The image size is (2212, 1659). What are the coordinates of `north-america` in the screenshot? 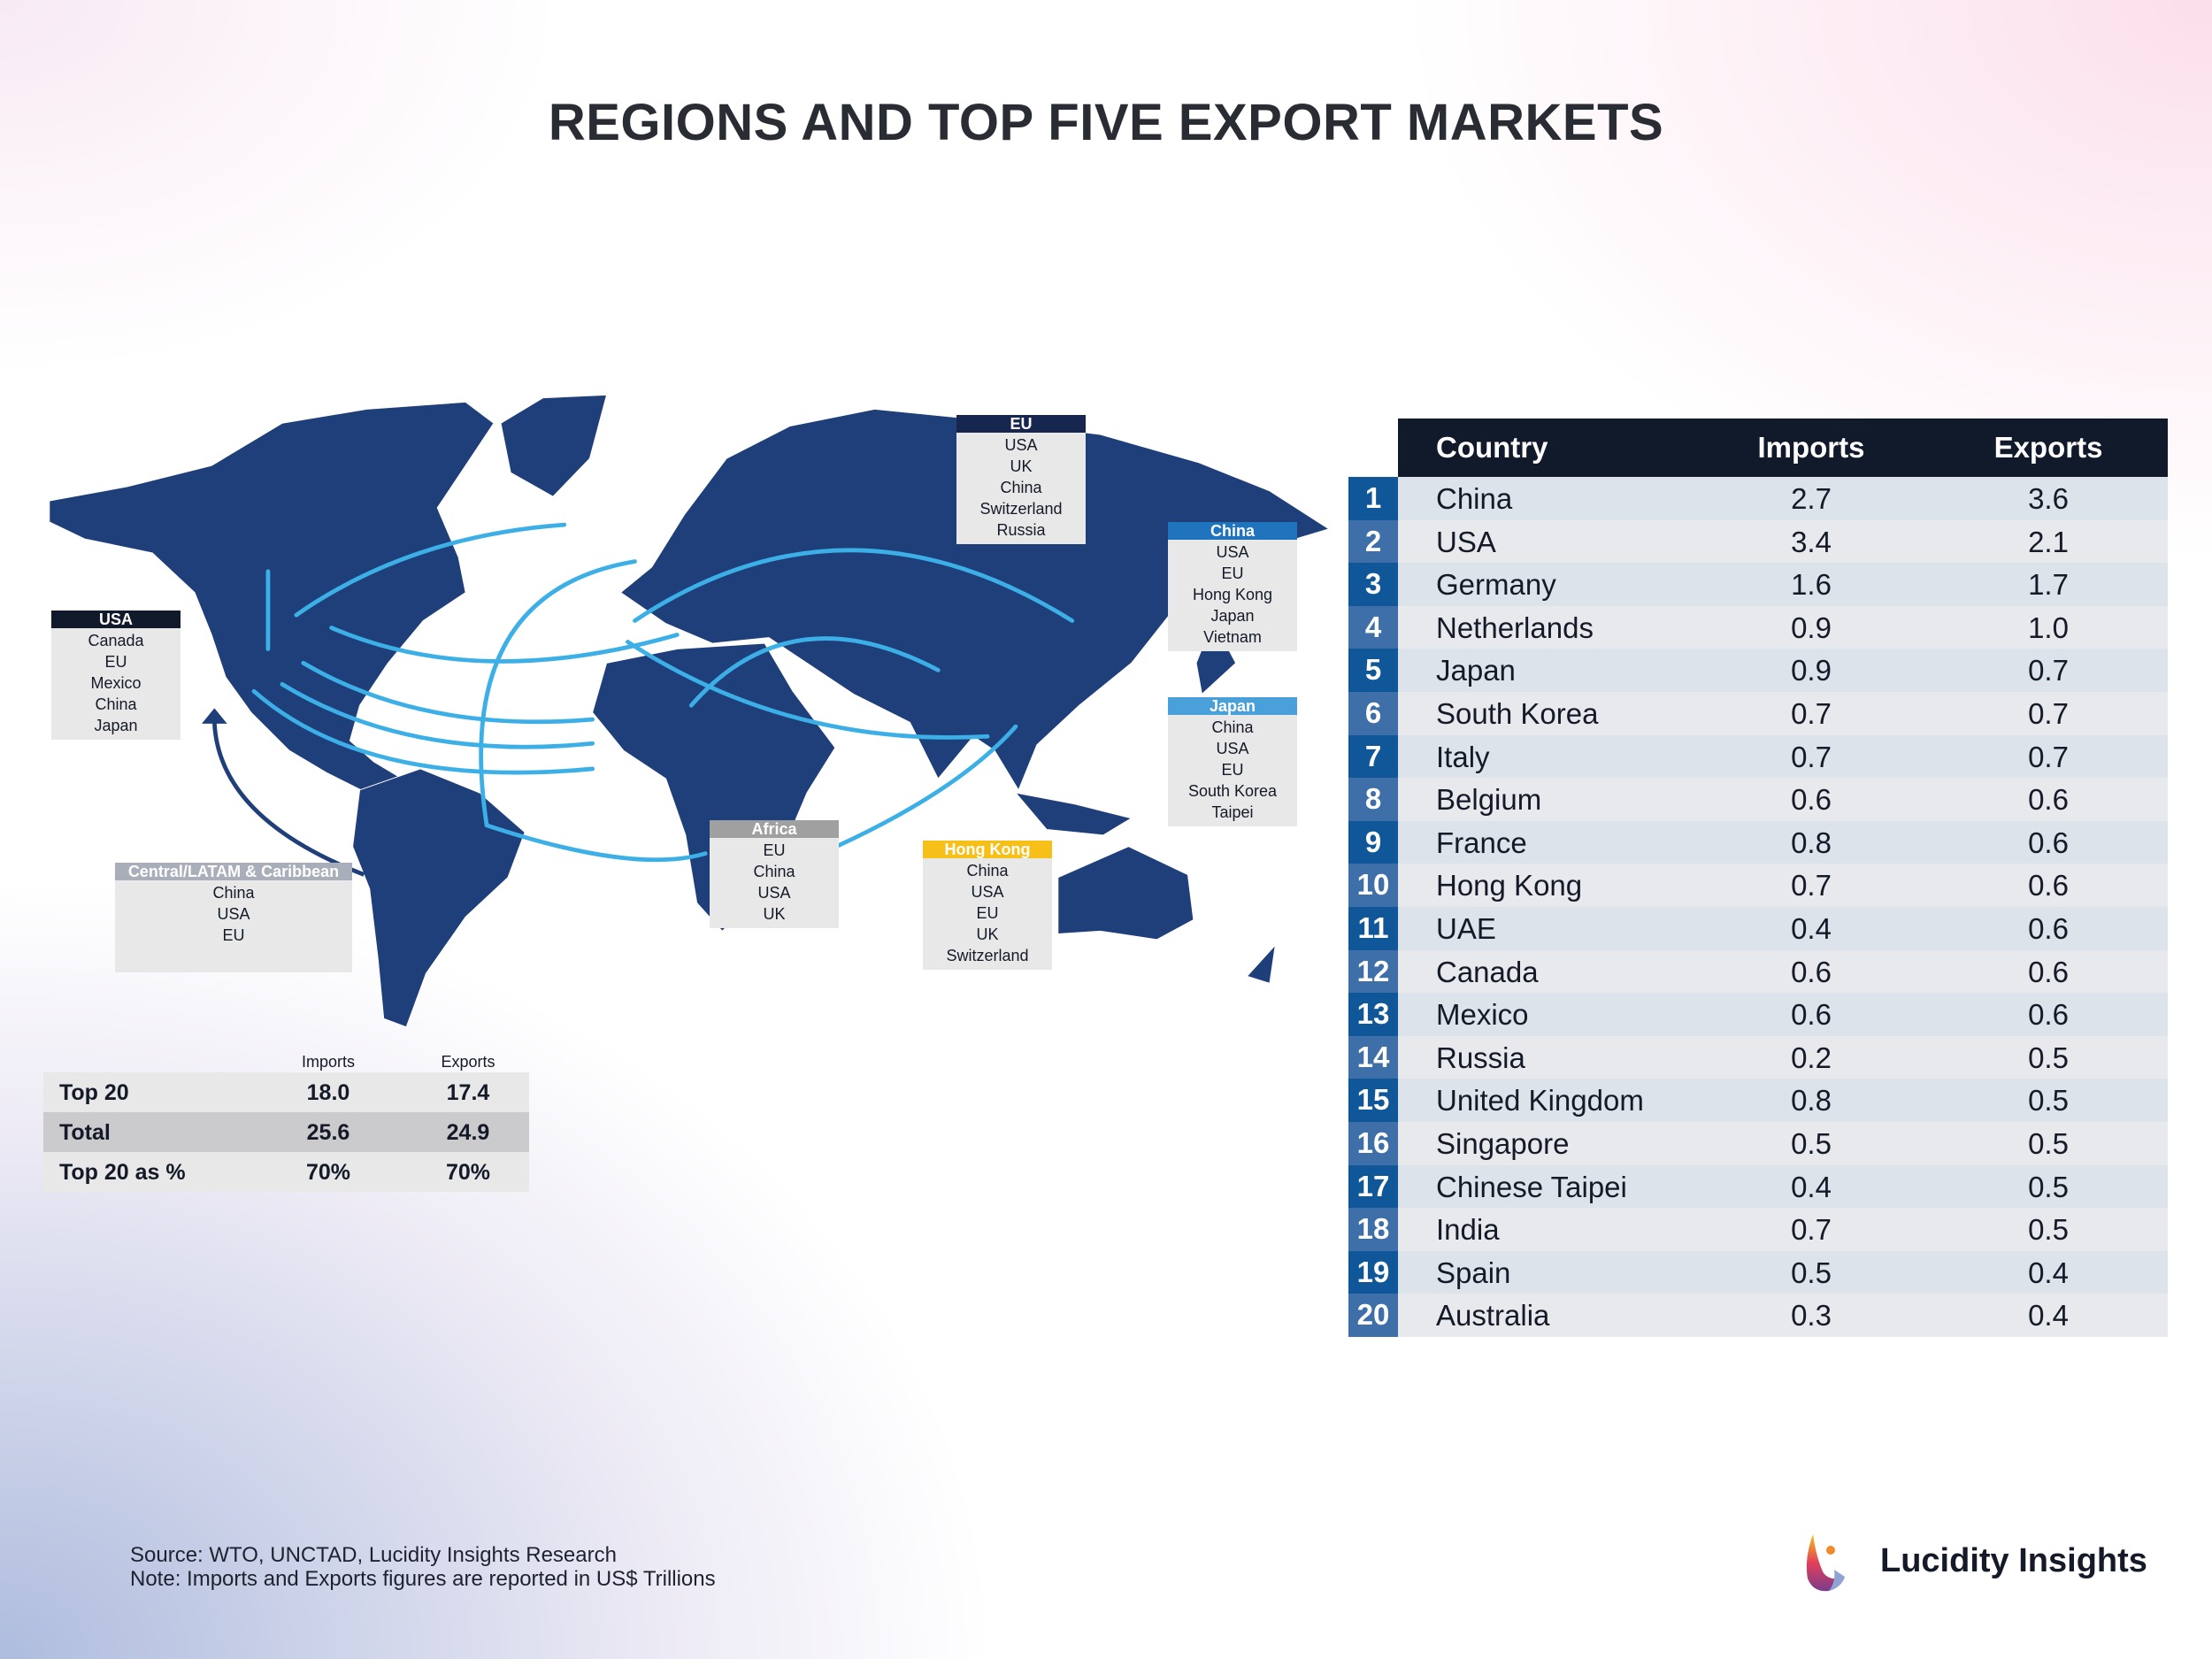 It's located at (272, 597).